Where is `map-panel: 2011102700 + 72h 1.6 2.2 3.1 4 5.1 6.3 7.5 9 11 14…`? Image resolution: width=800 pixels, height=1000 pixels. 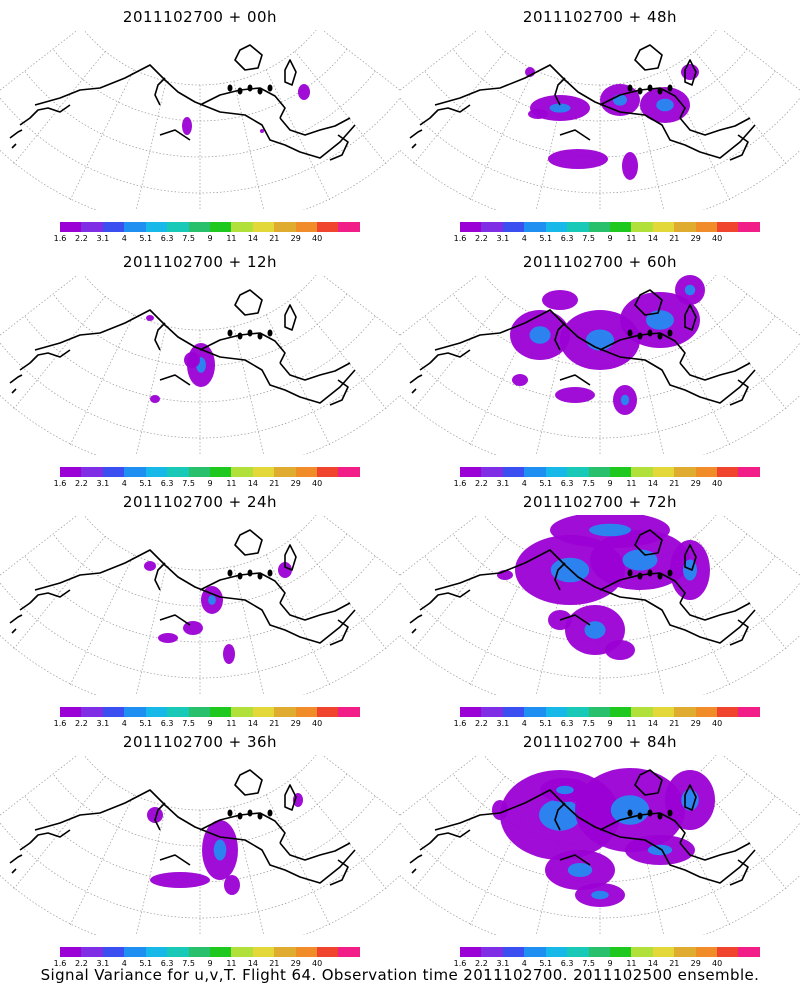
map-panel: 2011102700 + 72h 1.6 2.2 3.1 4 5.1 6.3 7.5 9 11 14… is located at coordinates (600, 607).